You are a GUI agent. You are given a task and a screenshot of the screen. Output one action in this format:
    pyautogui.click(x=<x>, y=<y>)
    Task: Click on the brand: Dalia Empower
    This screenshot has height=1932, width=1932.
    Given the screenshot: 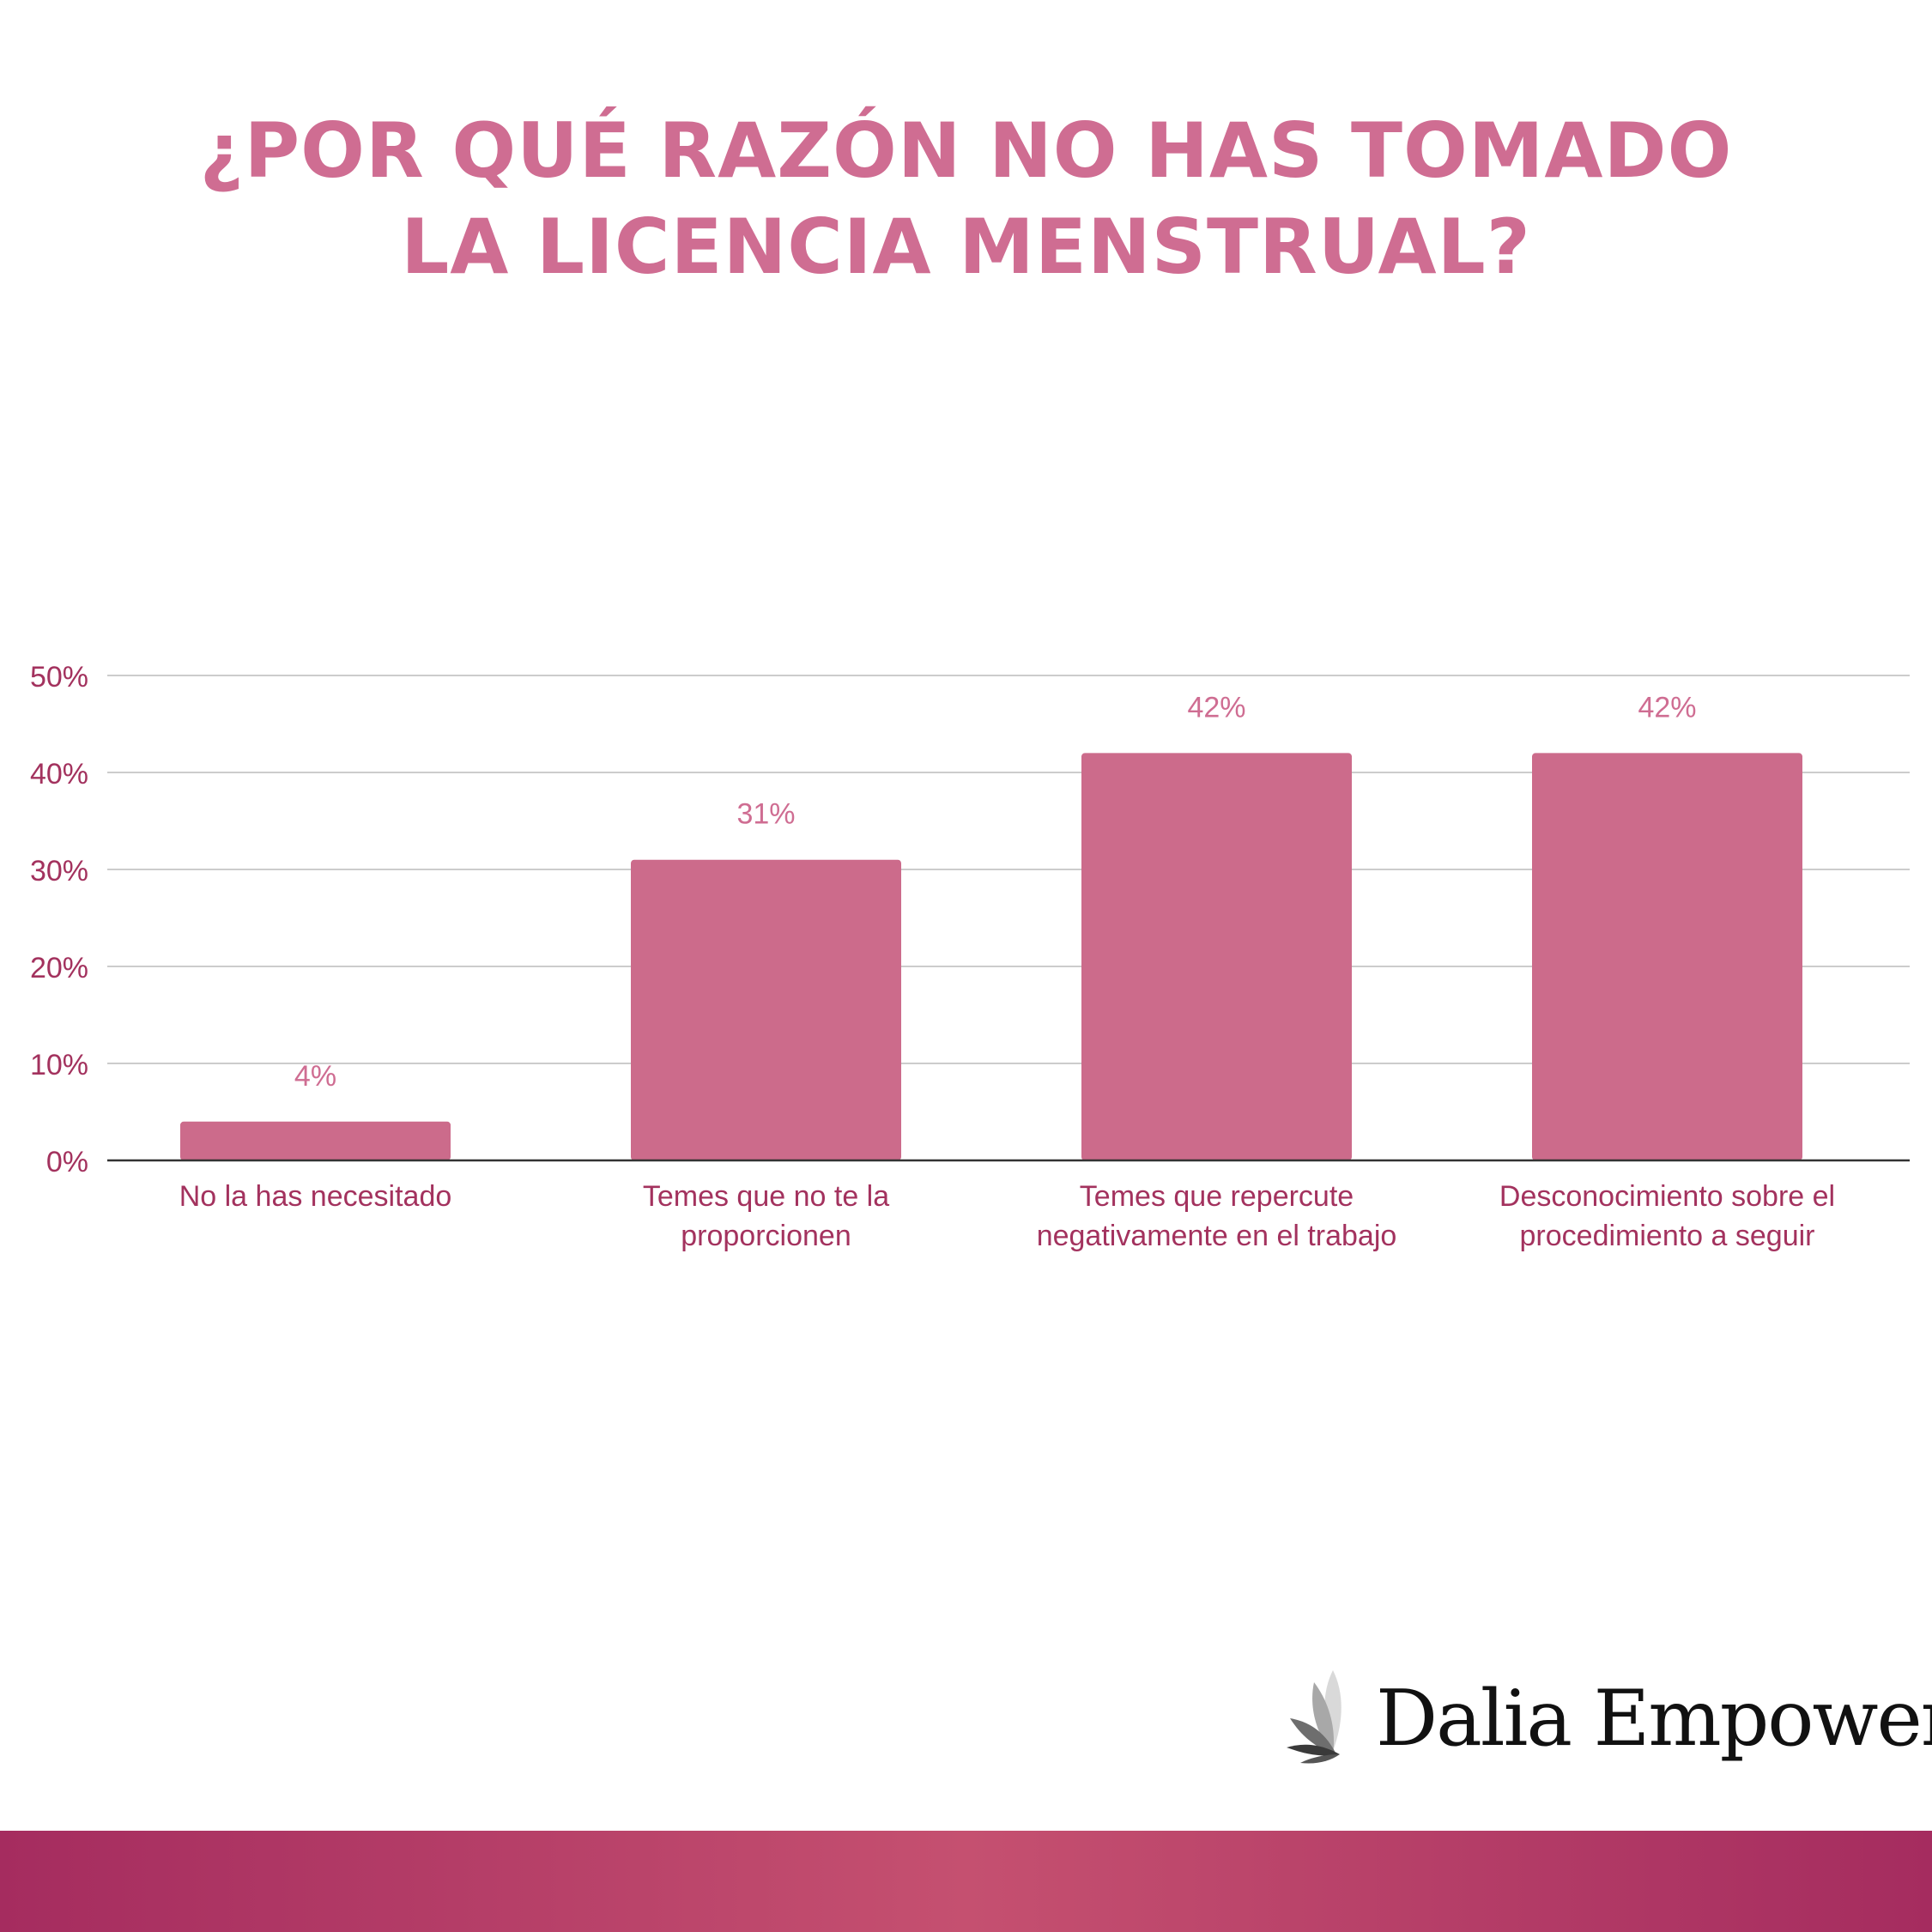 What is the action you would take?
    pyautogui.click(x=1607, y=1725)
    